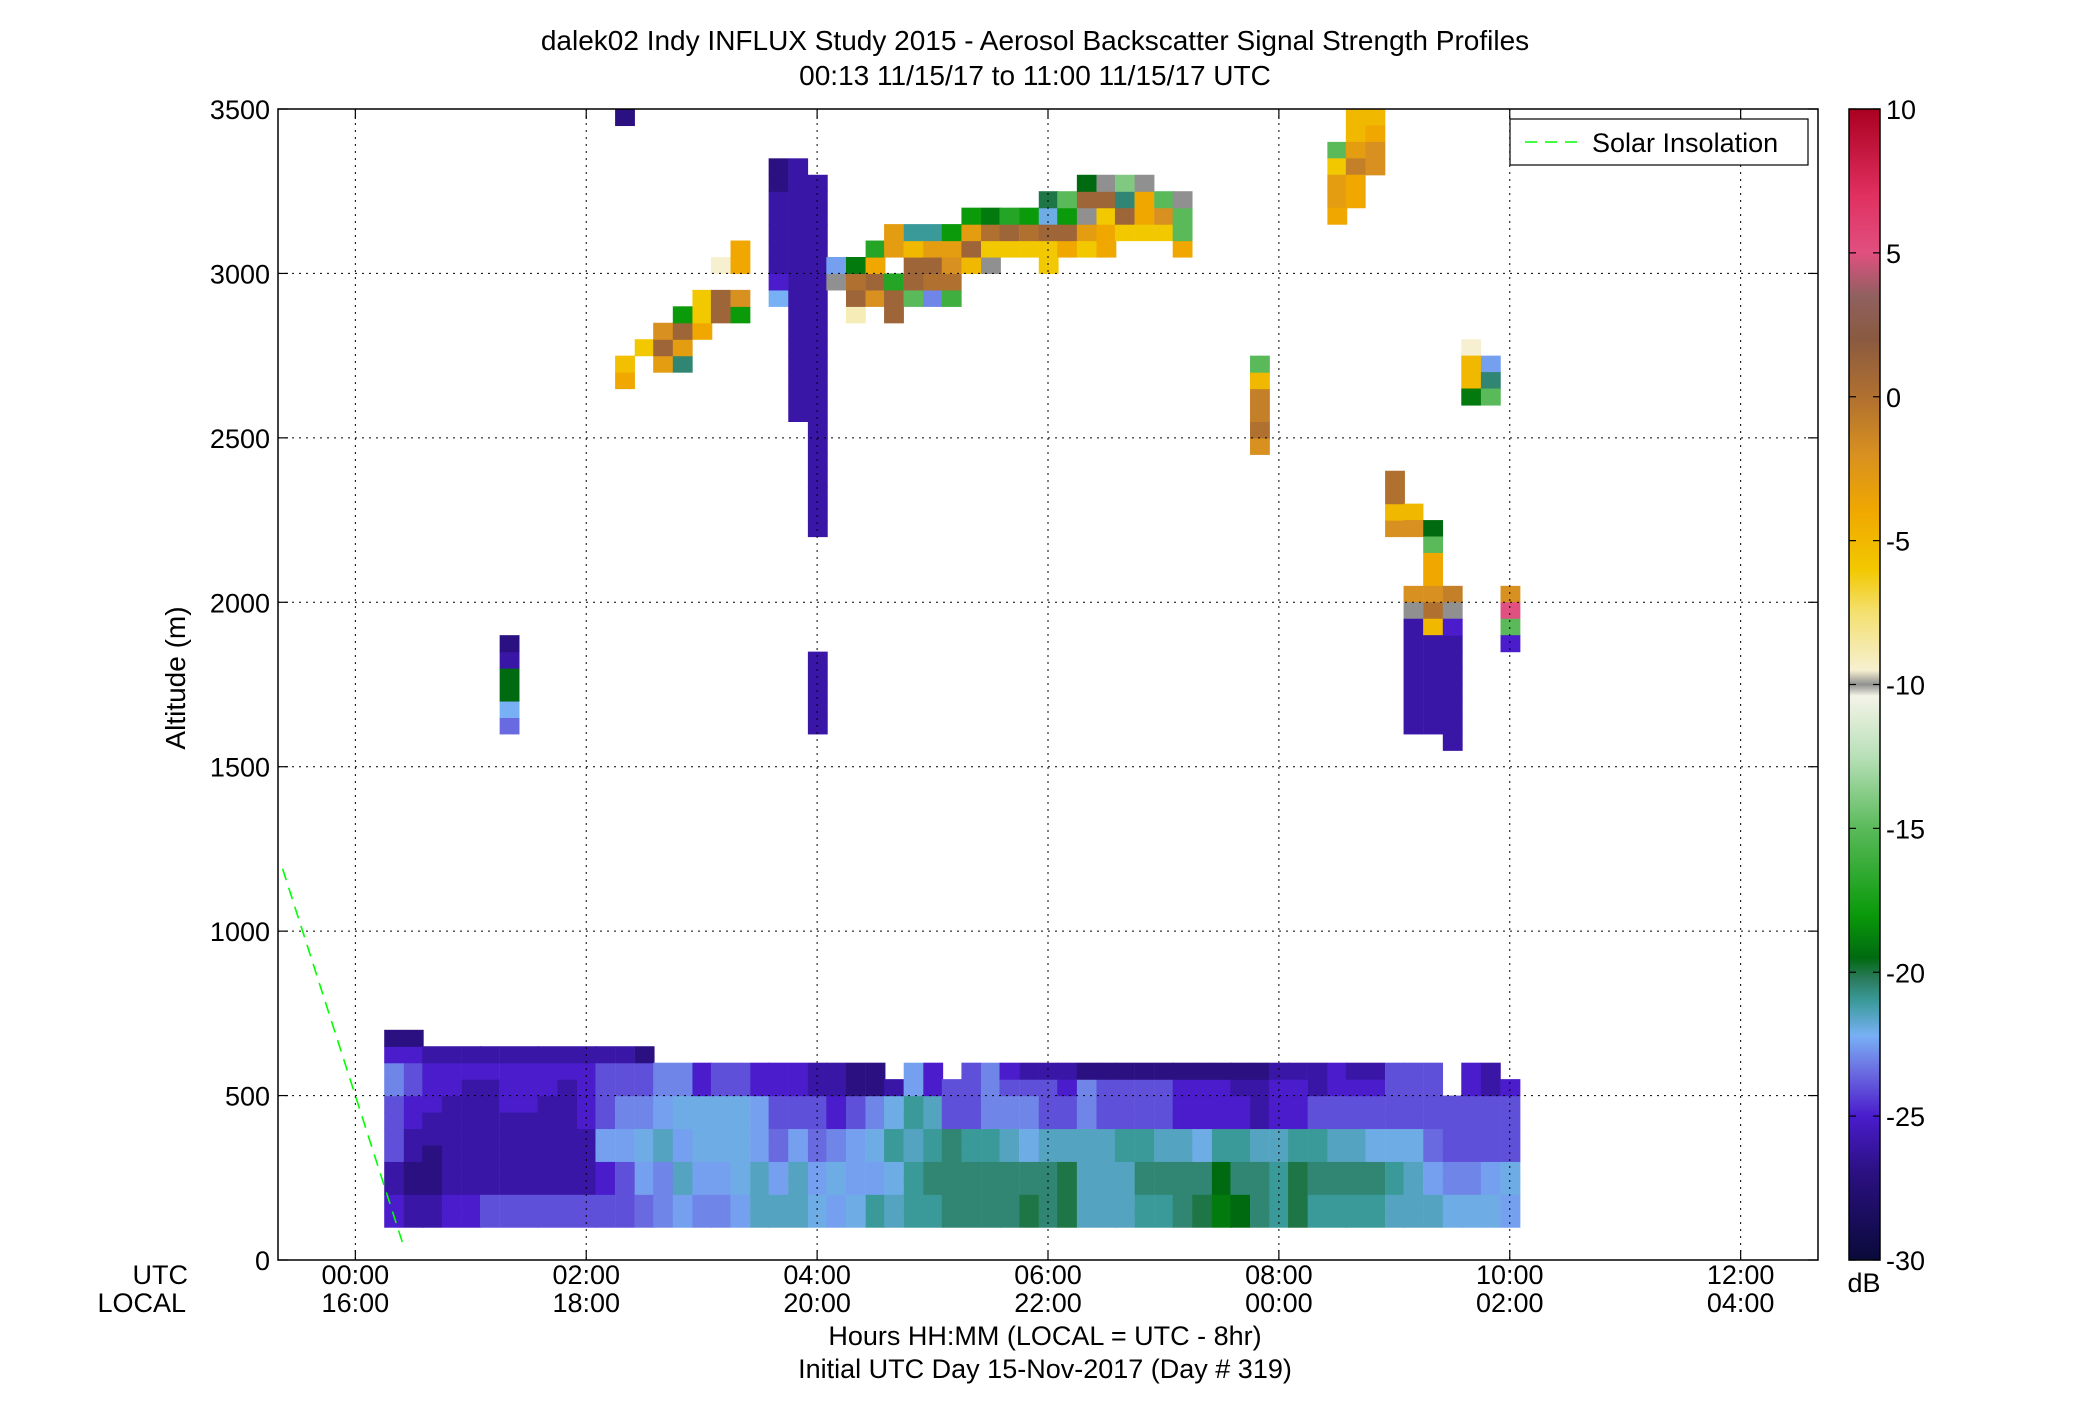 Image resolution: width=2098 pixels, height=1425 pixels. I want to click on colorbar-tick-label: -10, so click(1905, 686).